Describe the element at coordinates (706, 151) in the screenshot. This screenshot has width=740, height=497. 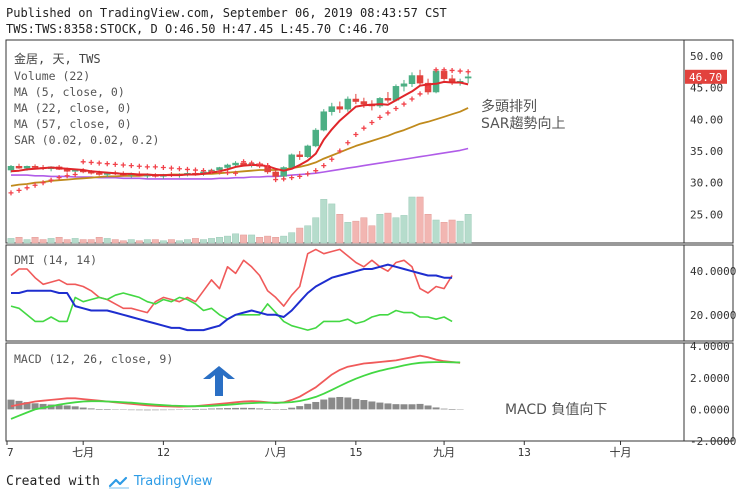
I see `price-axis-tick: 35.00` at that location.